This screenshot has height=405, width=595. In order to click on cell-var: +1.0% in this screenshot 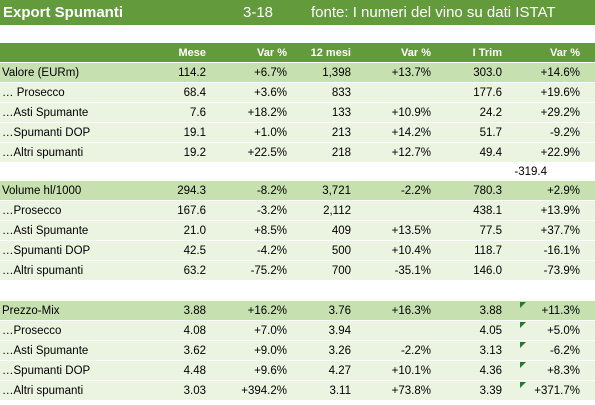, I will do `click(270, 133)`.